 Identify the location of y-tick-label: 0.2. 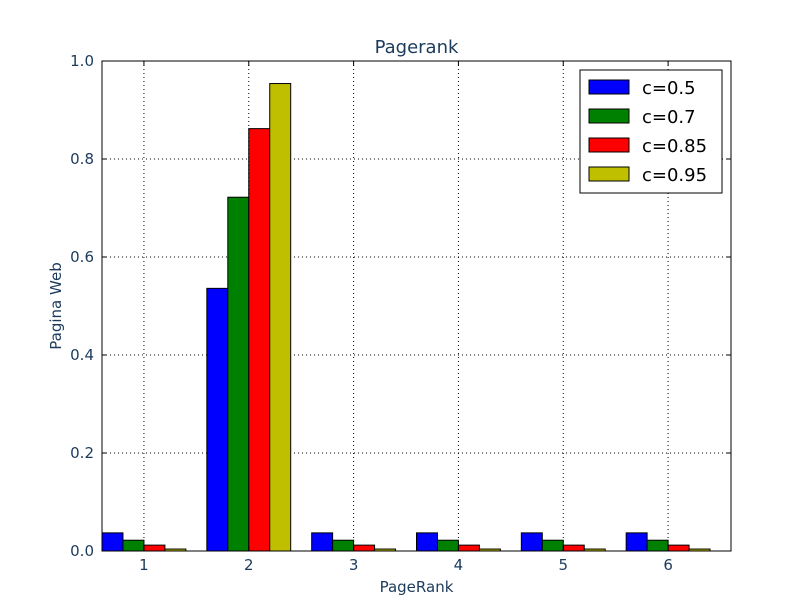
(82, 453).